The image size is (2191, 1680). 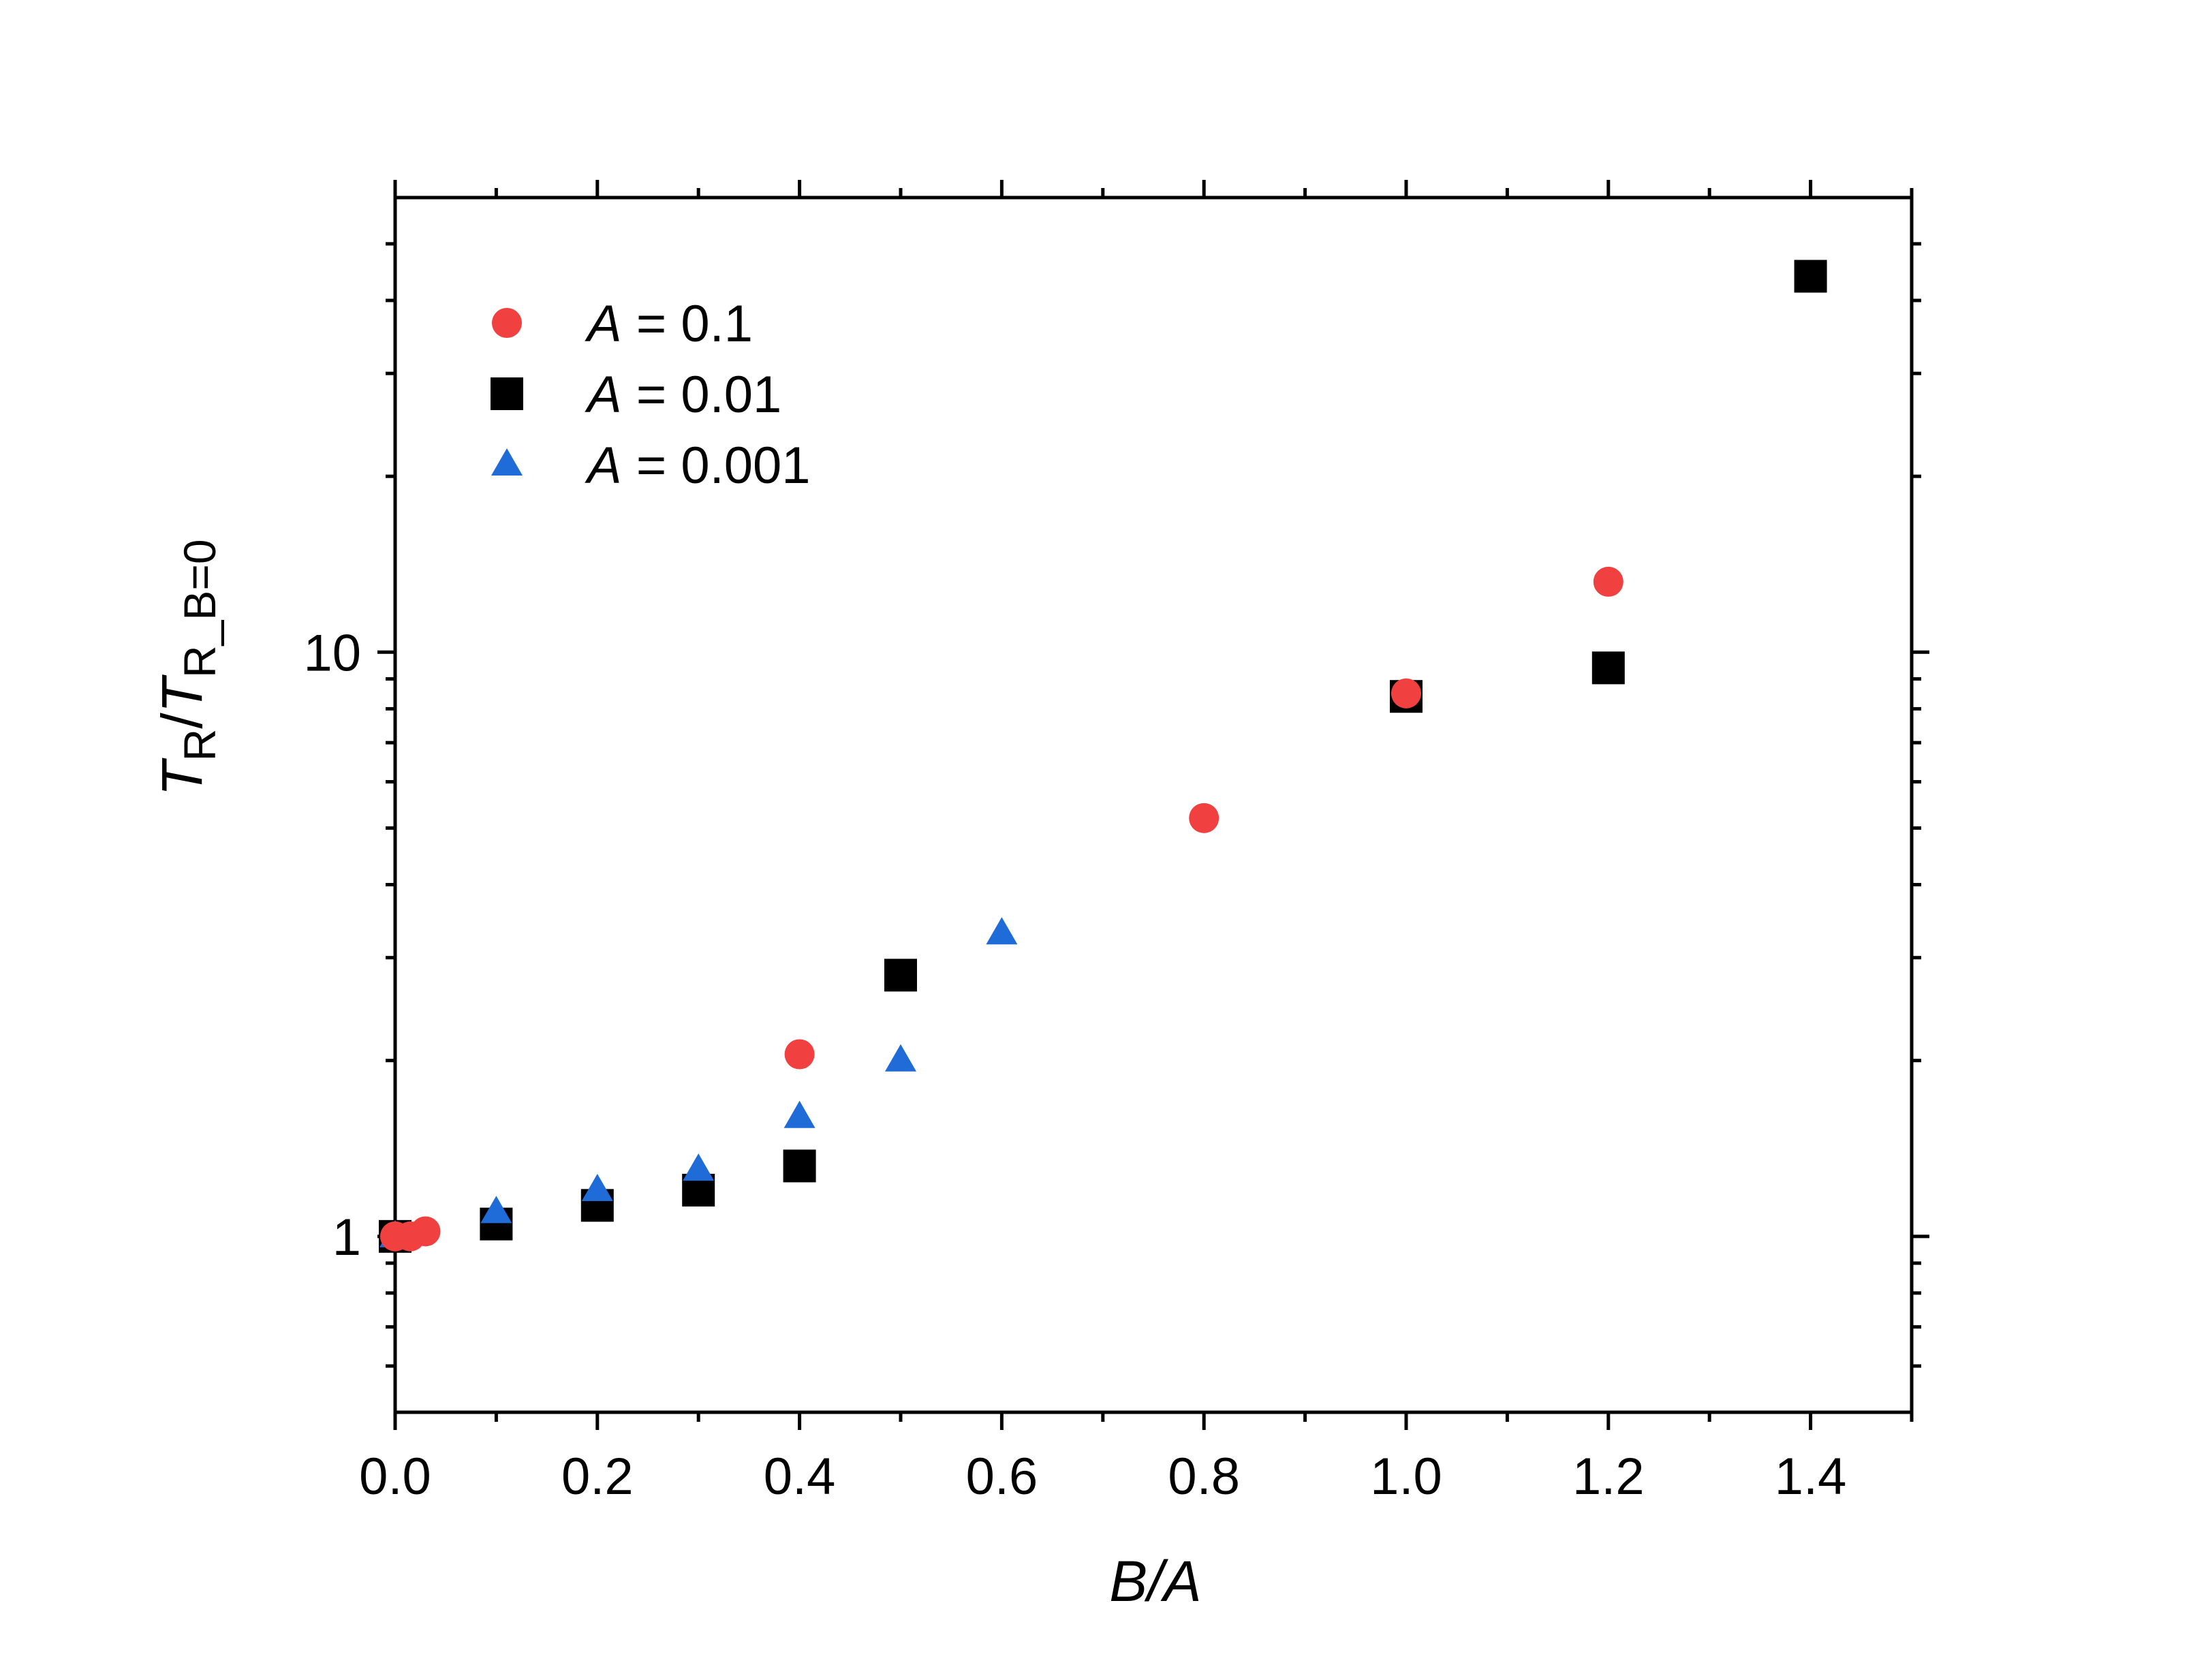 What do you see at coordinates (199, 608) in the screenshot?
I see `y-axis-title-sub2: R_B=0` at bounding box center [199, 608].